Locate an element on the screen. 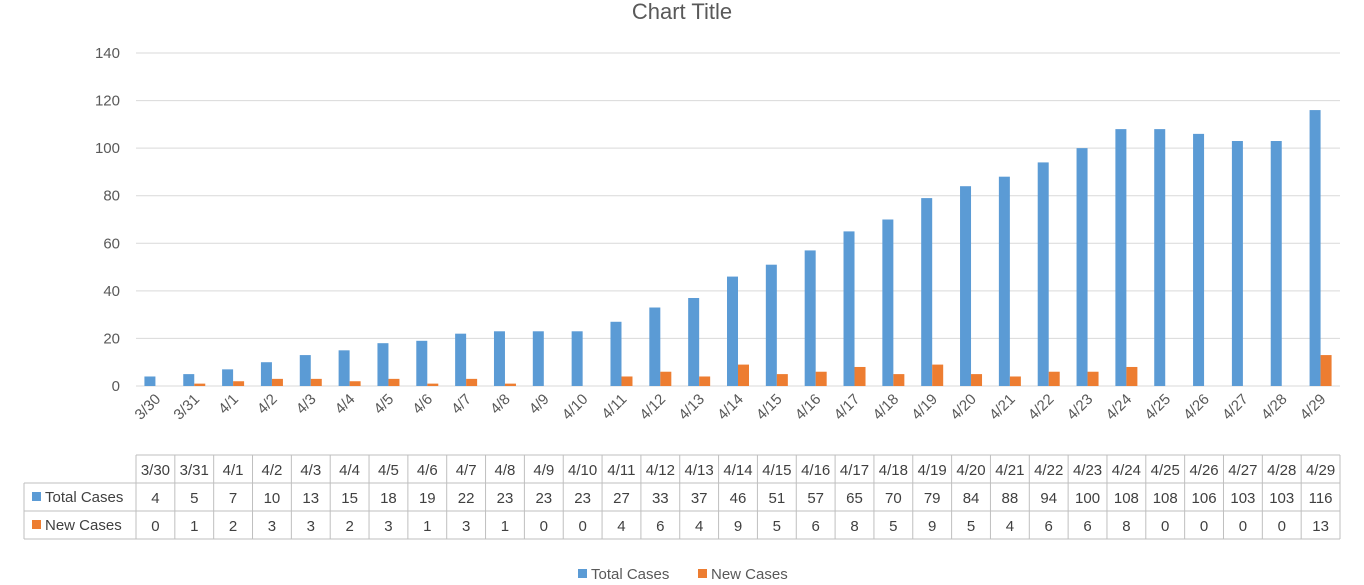 This screenshot has height=585, width=1364. legend-key-new-cases is located at coordinates (702, 573).